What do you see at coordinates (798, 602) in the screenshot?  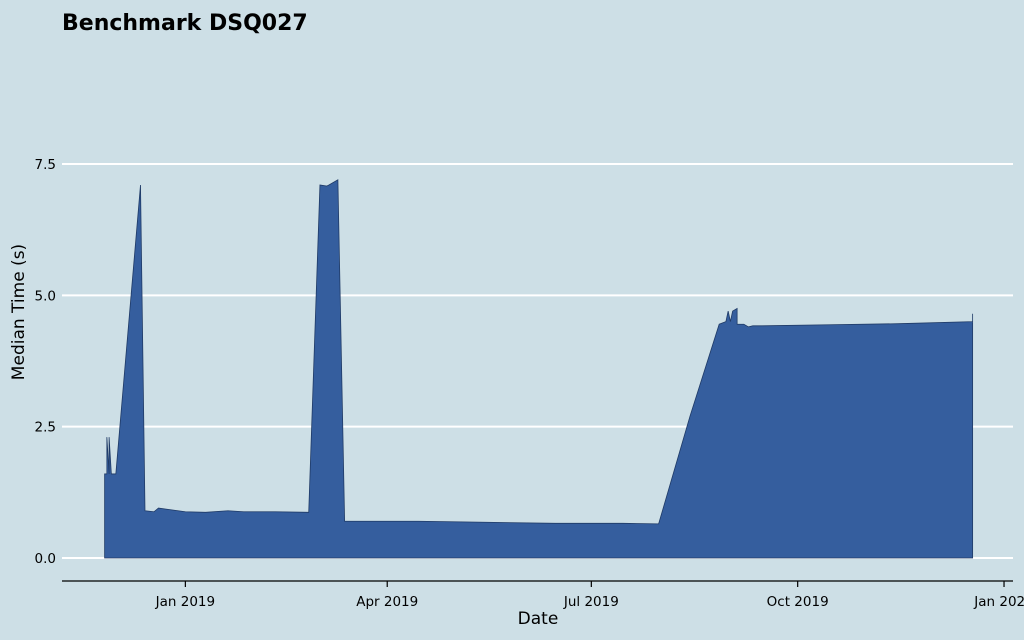 I see `x-tick-label: Oct 2019` at bounding box center [798, 602].